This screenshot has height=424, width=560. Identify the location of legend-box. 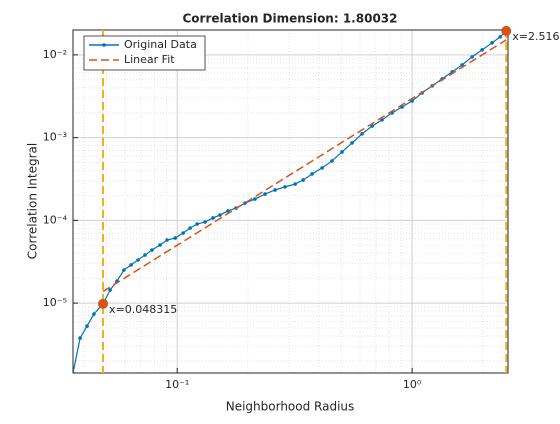
(144, 53).